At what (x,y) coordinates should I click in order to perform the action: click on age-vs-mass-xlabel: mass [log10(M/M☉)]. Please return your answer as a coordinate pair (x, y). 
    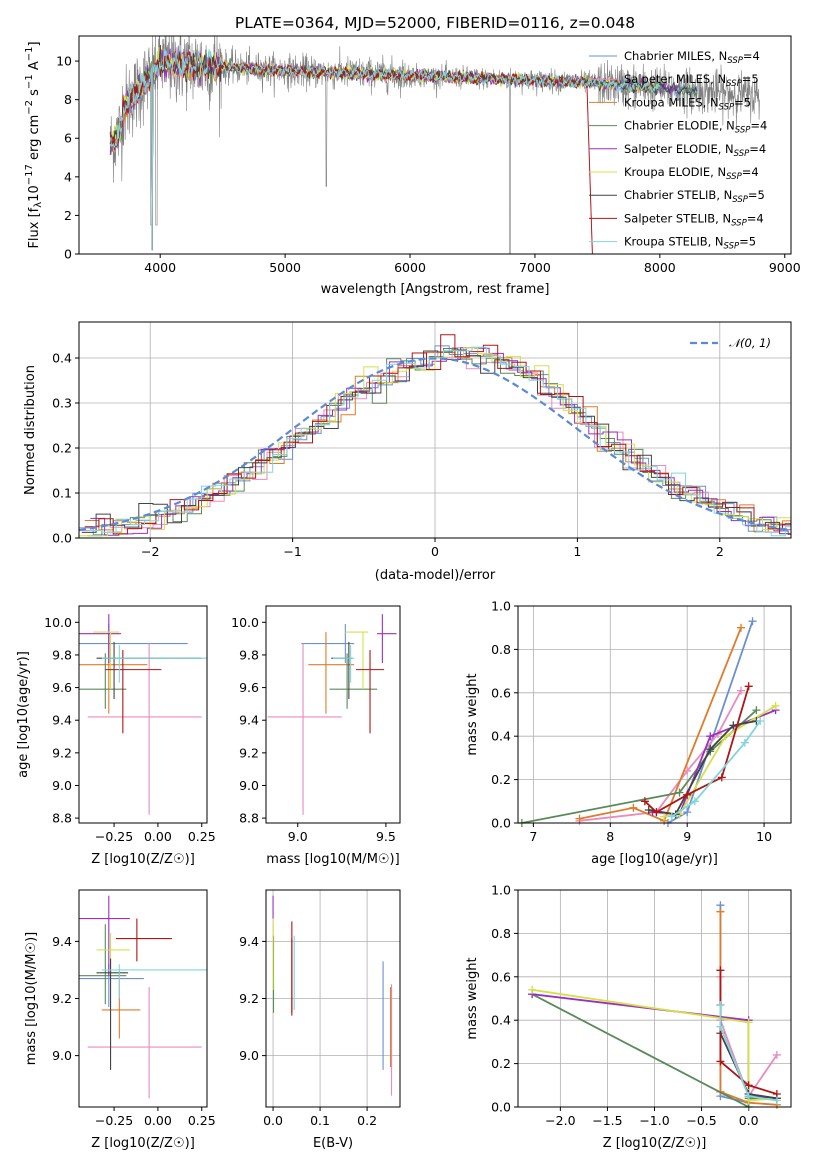
    Looking at the image, I should click on (332, 859).